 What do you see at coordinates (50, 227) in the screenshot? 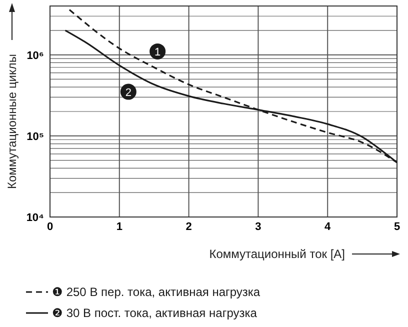
I see `x-tick-label: 0` at bounding box center [50, 227].